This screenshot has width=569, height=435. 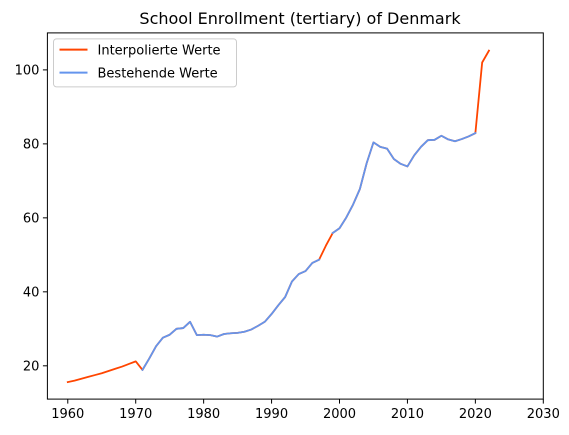 I want to click on y-tick-label: 80, so click(x=31, y=144).